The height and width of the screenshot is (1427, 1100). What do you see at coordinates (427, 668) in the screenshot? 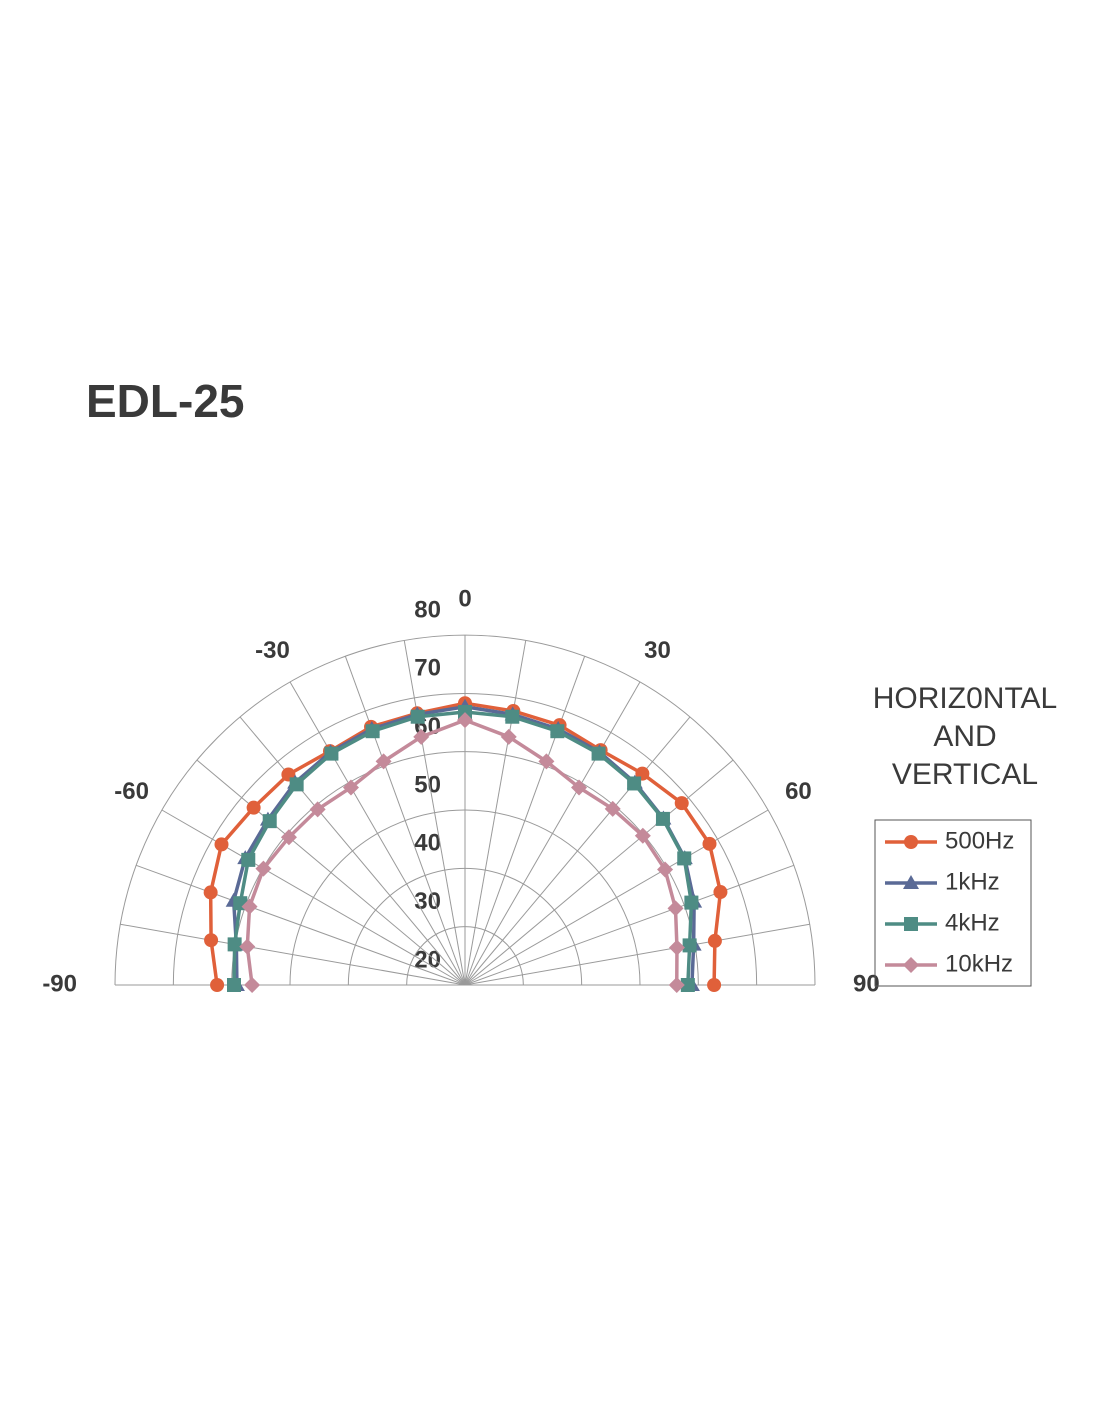
I see `r-tick-label: 70` at bounding box center [427, 668].